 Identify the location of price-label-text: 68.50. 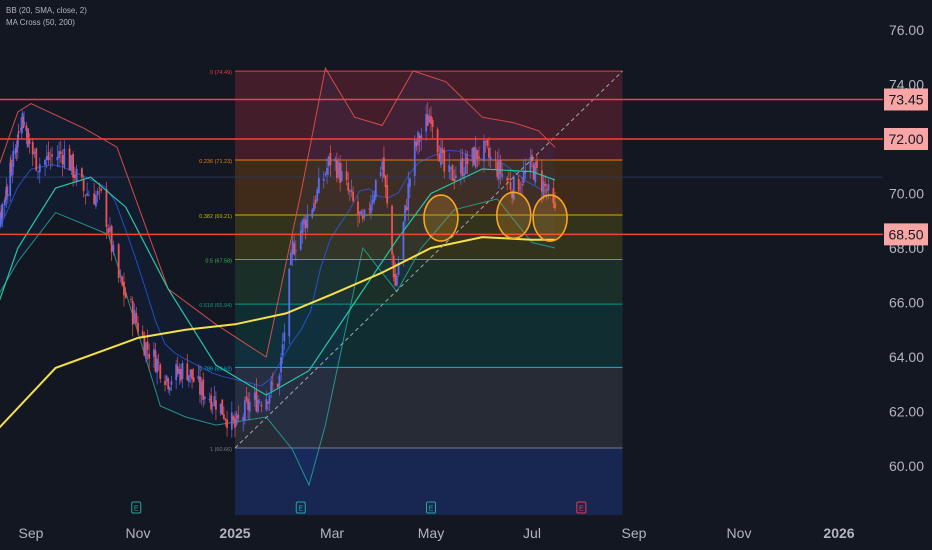
(905, 234).